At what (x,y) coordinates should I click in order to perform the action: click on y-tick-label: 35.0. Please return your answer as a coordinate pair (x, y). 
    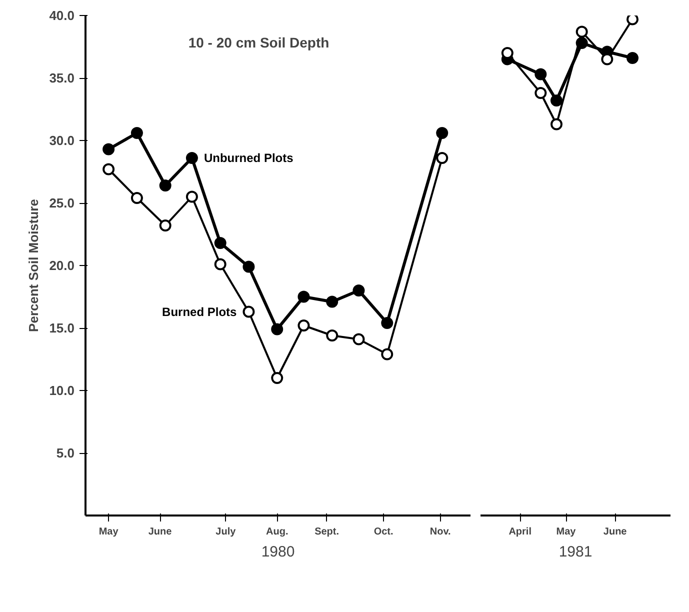
    Looking at the image, I should click on (62, 78).